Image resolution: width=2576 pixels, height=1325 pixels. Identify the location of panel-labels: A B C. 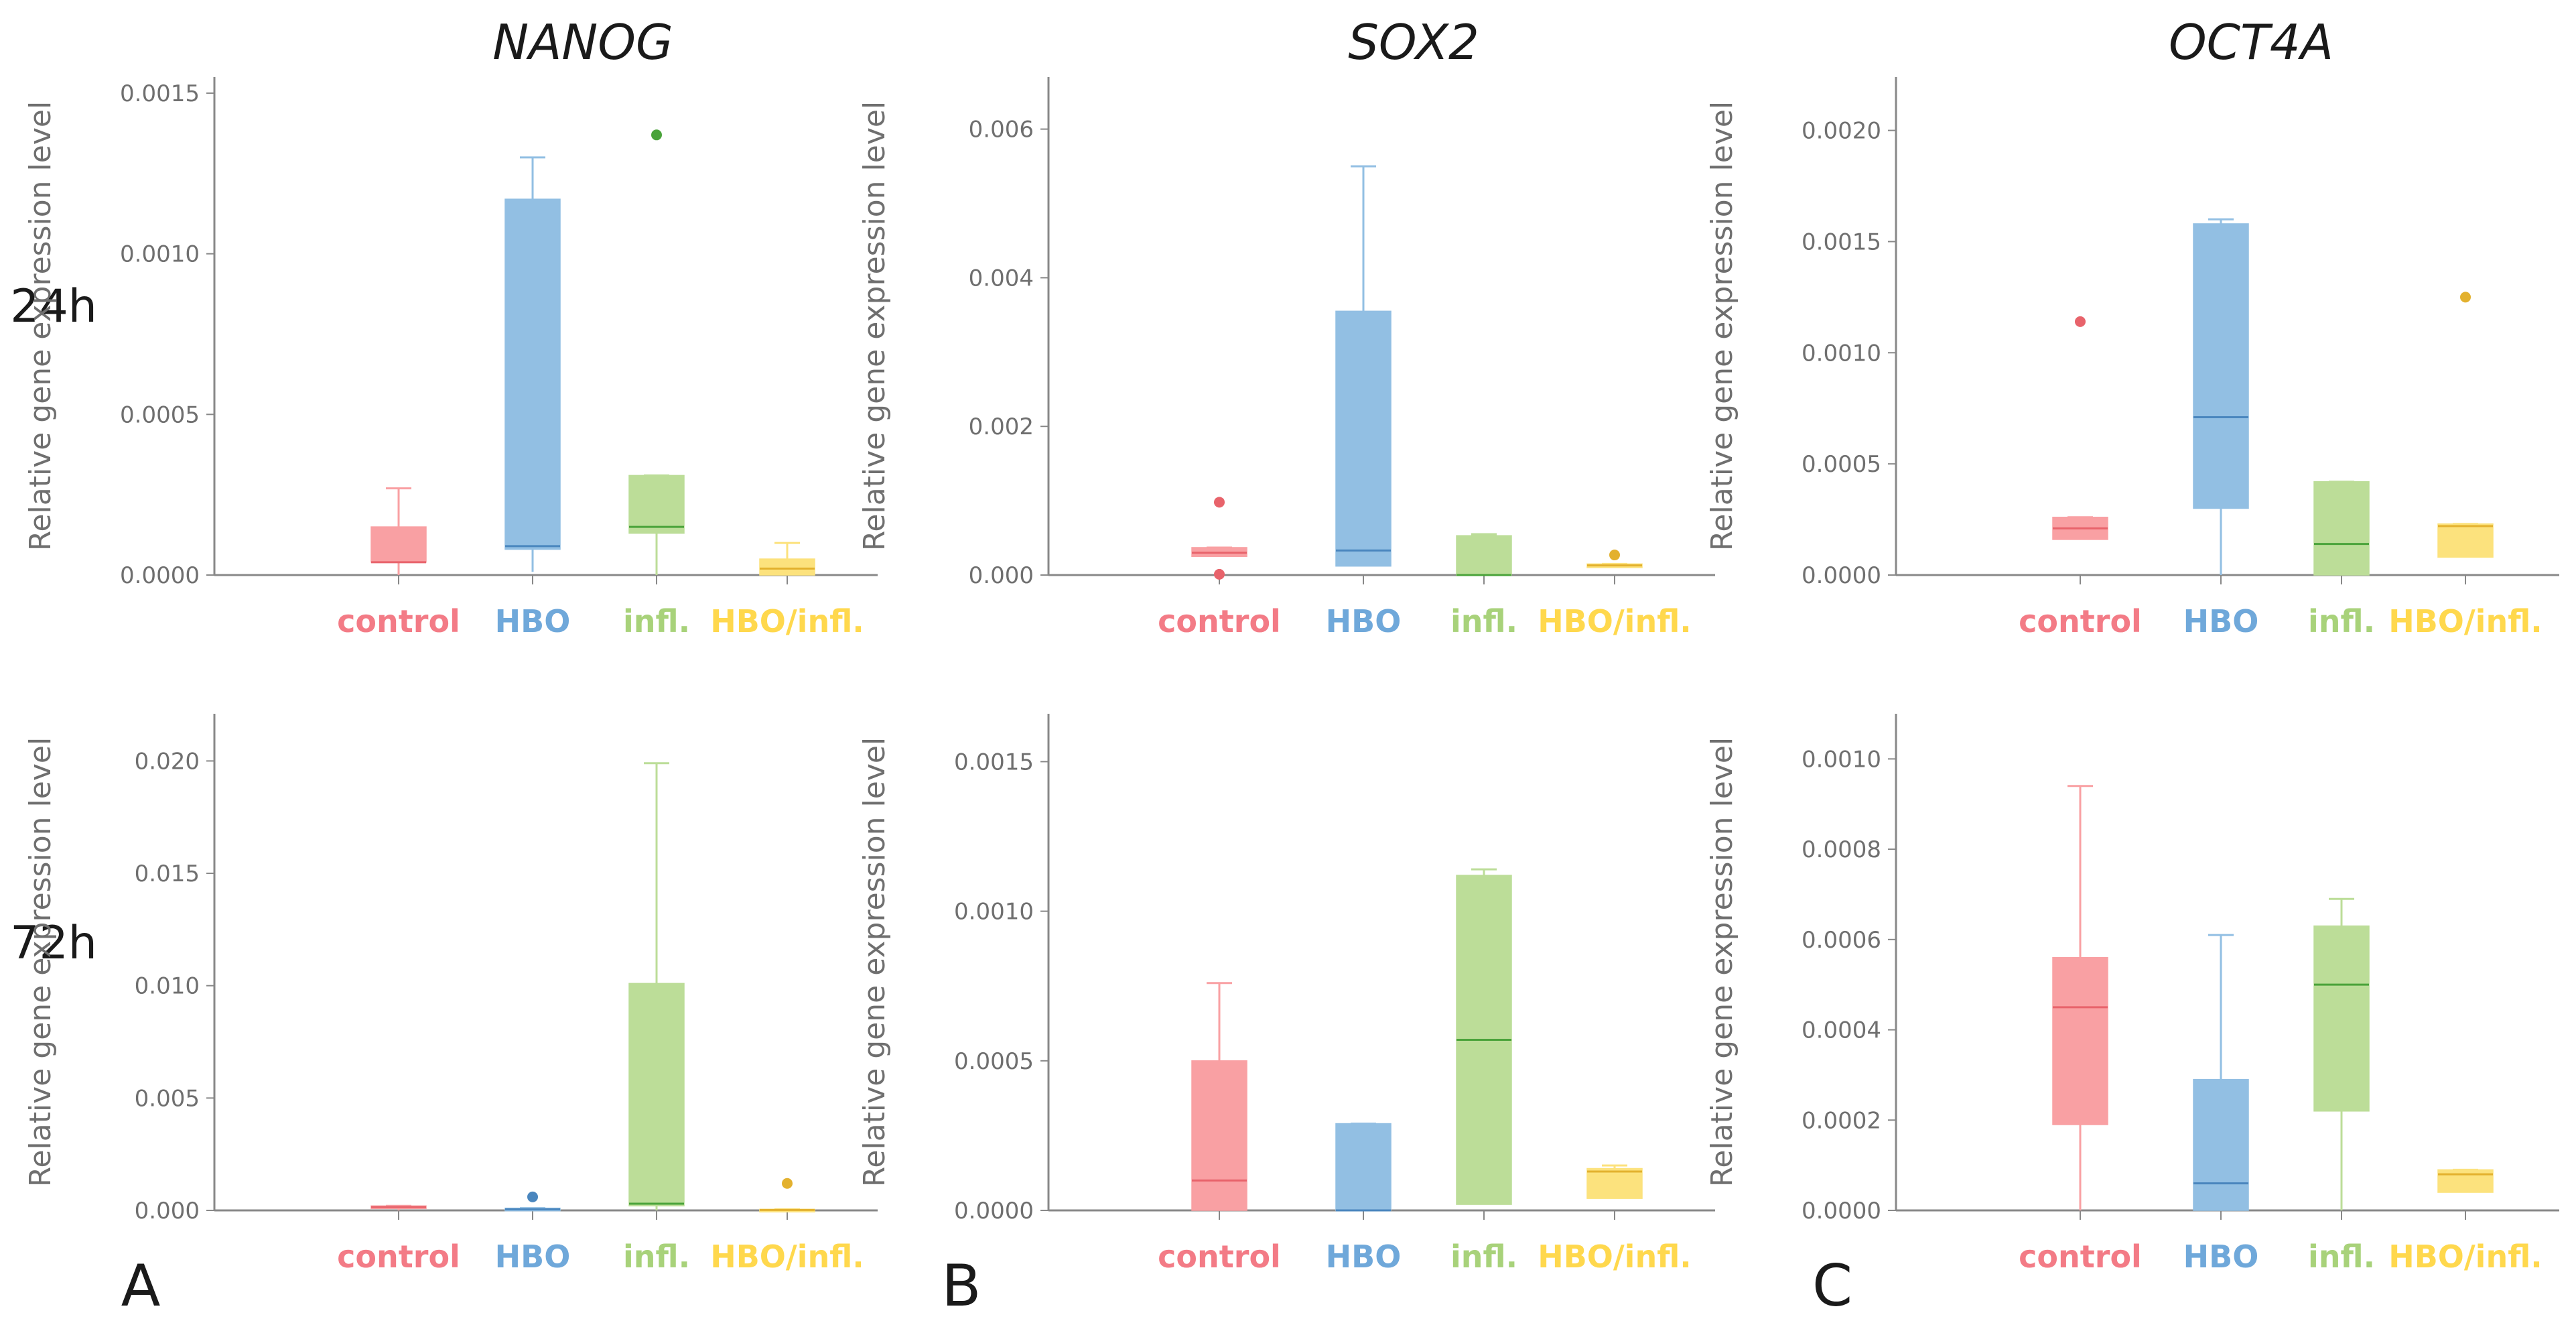
(987, 1286).